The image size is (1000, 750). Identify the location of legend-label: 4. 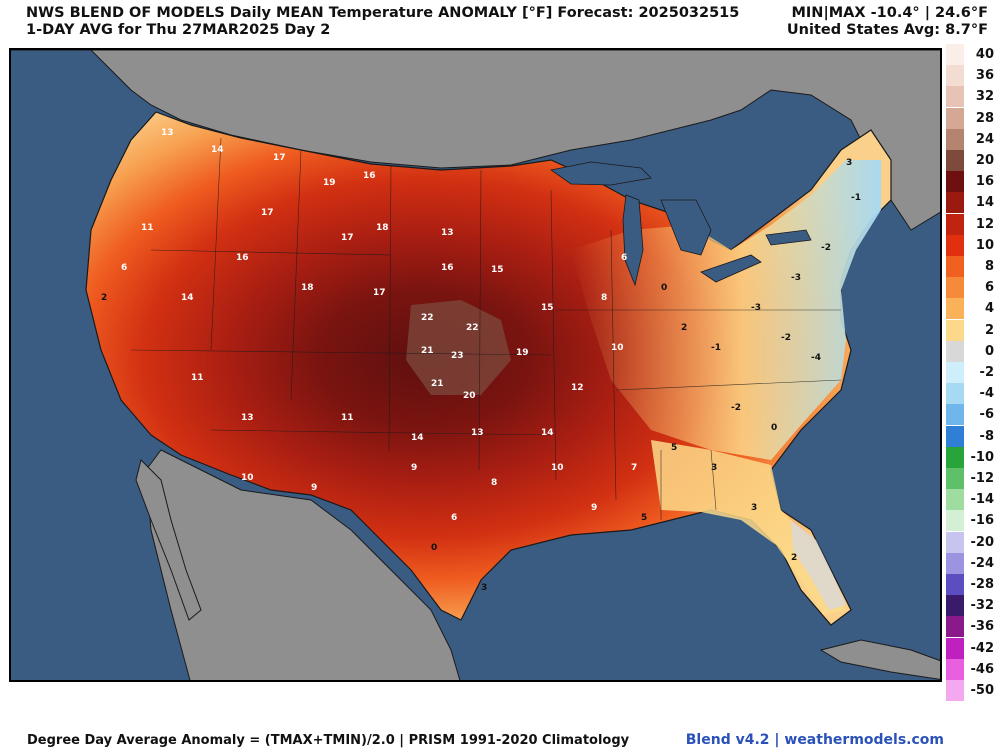
(989, 309).